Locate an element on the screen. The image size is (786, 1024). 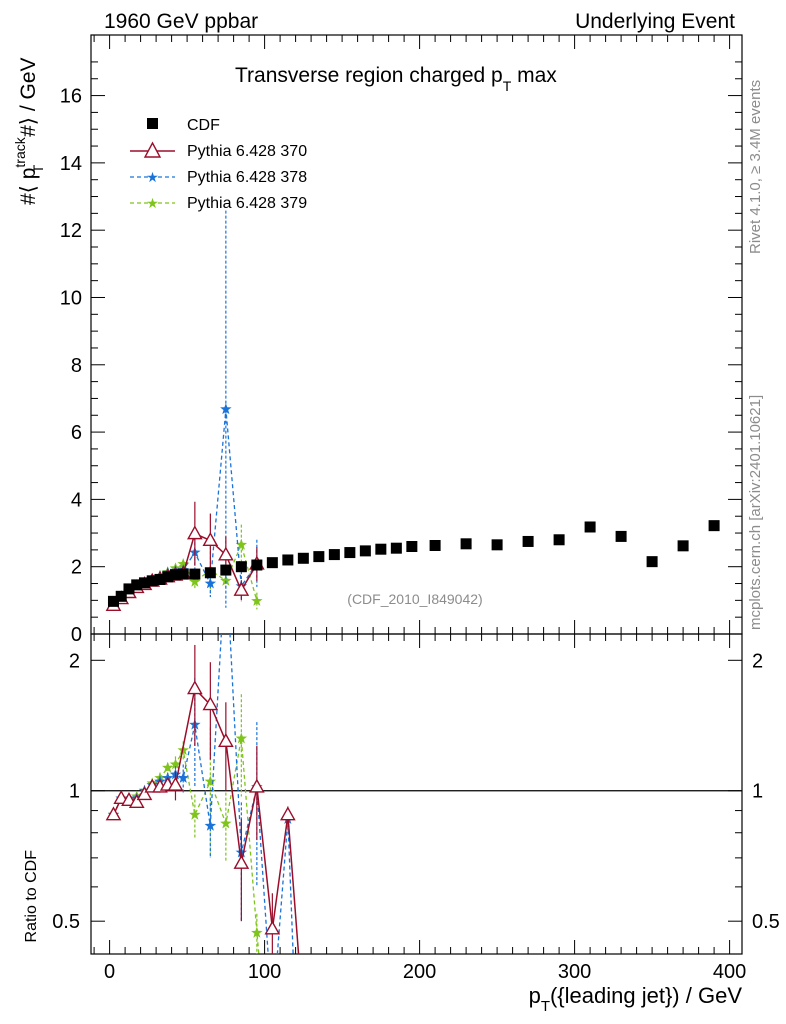
legend-marker-378: ★ is located at coordinates (152, 177).